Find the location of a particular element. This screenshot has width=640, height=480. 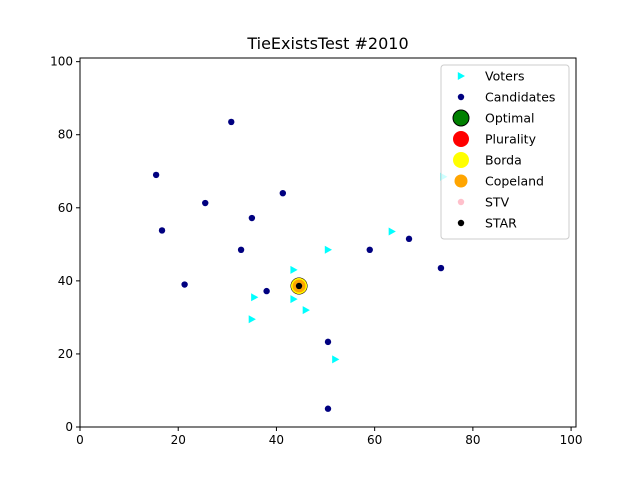

y-tick-label: 100 is located at coordinates (61, 62).